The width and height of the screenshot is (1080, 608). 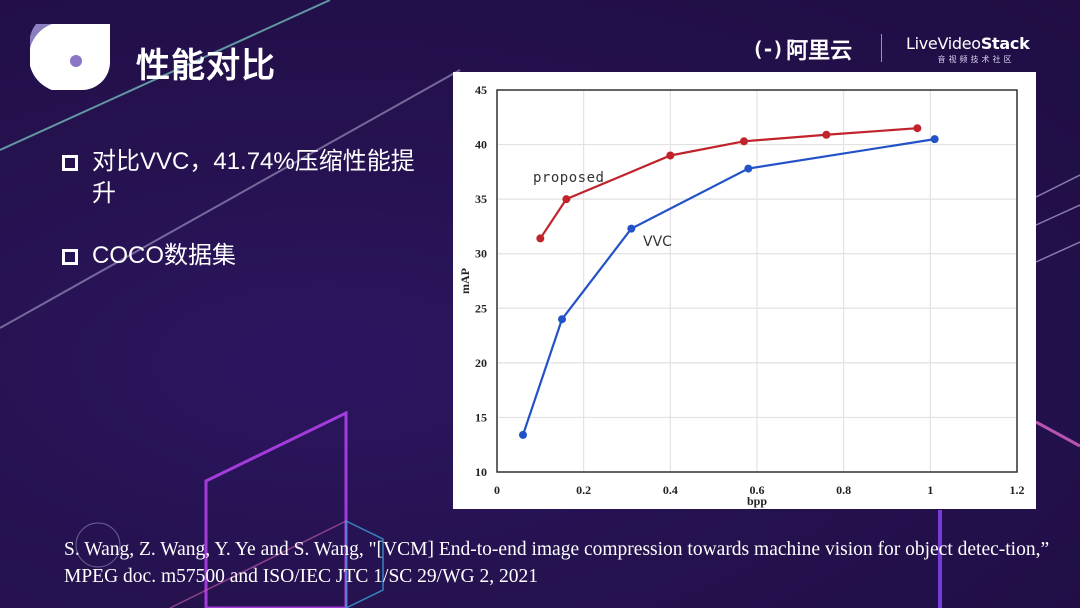 What do you see at coordinates (819, 51) in the screenshot?
I see `aliyun-text: 阿里云` at bounding box center [819, 51].